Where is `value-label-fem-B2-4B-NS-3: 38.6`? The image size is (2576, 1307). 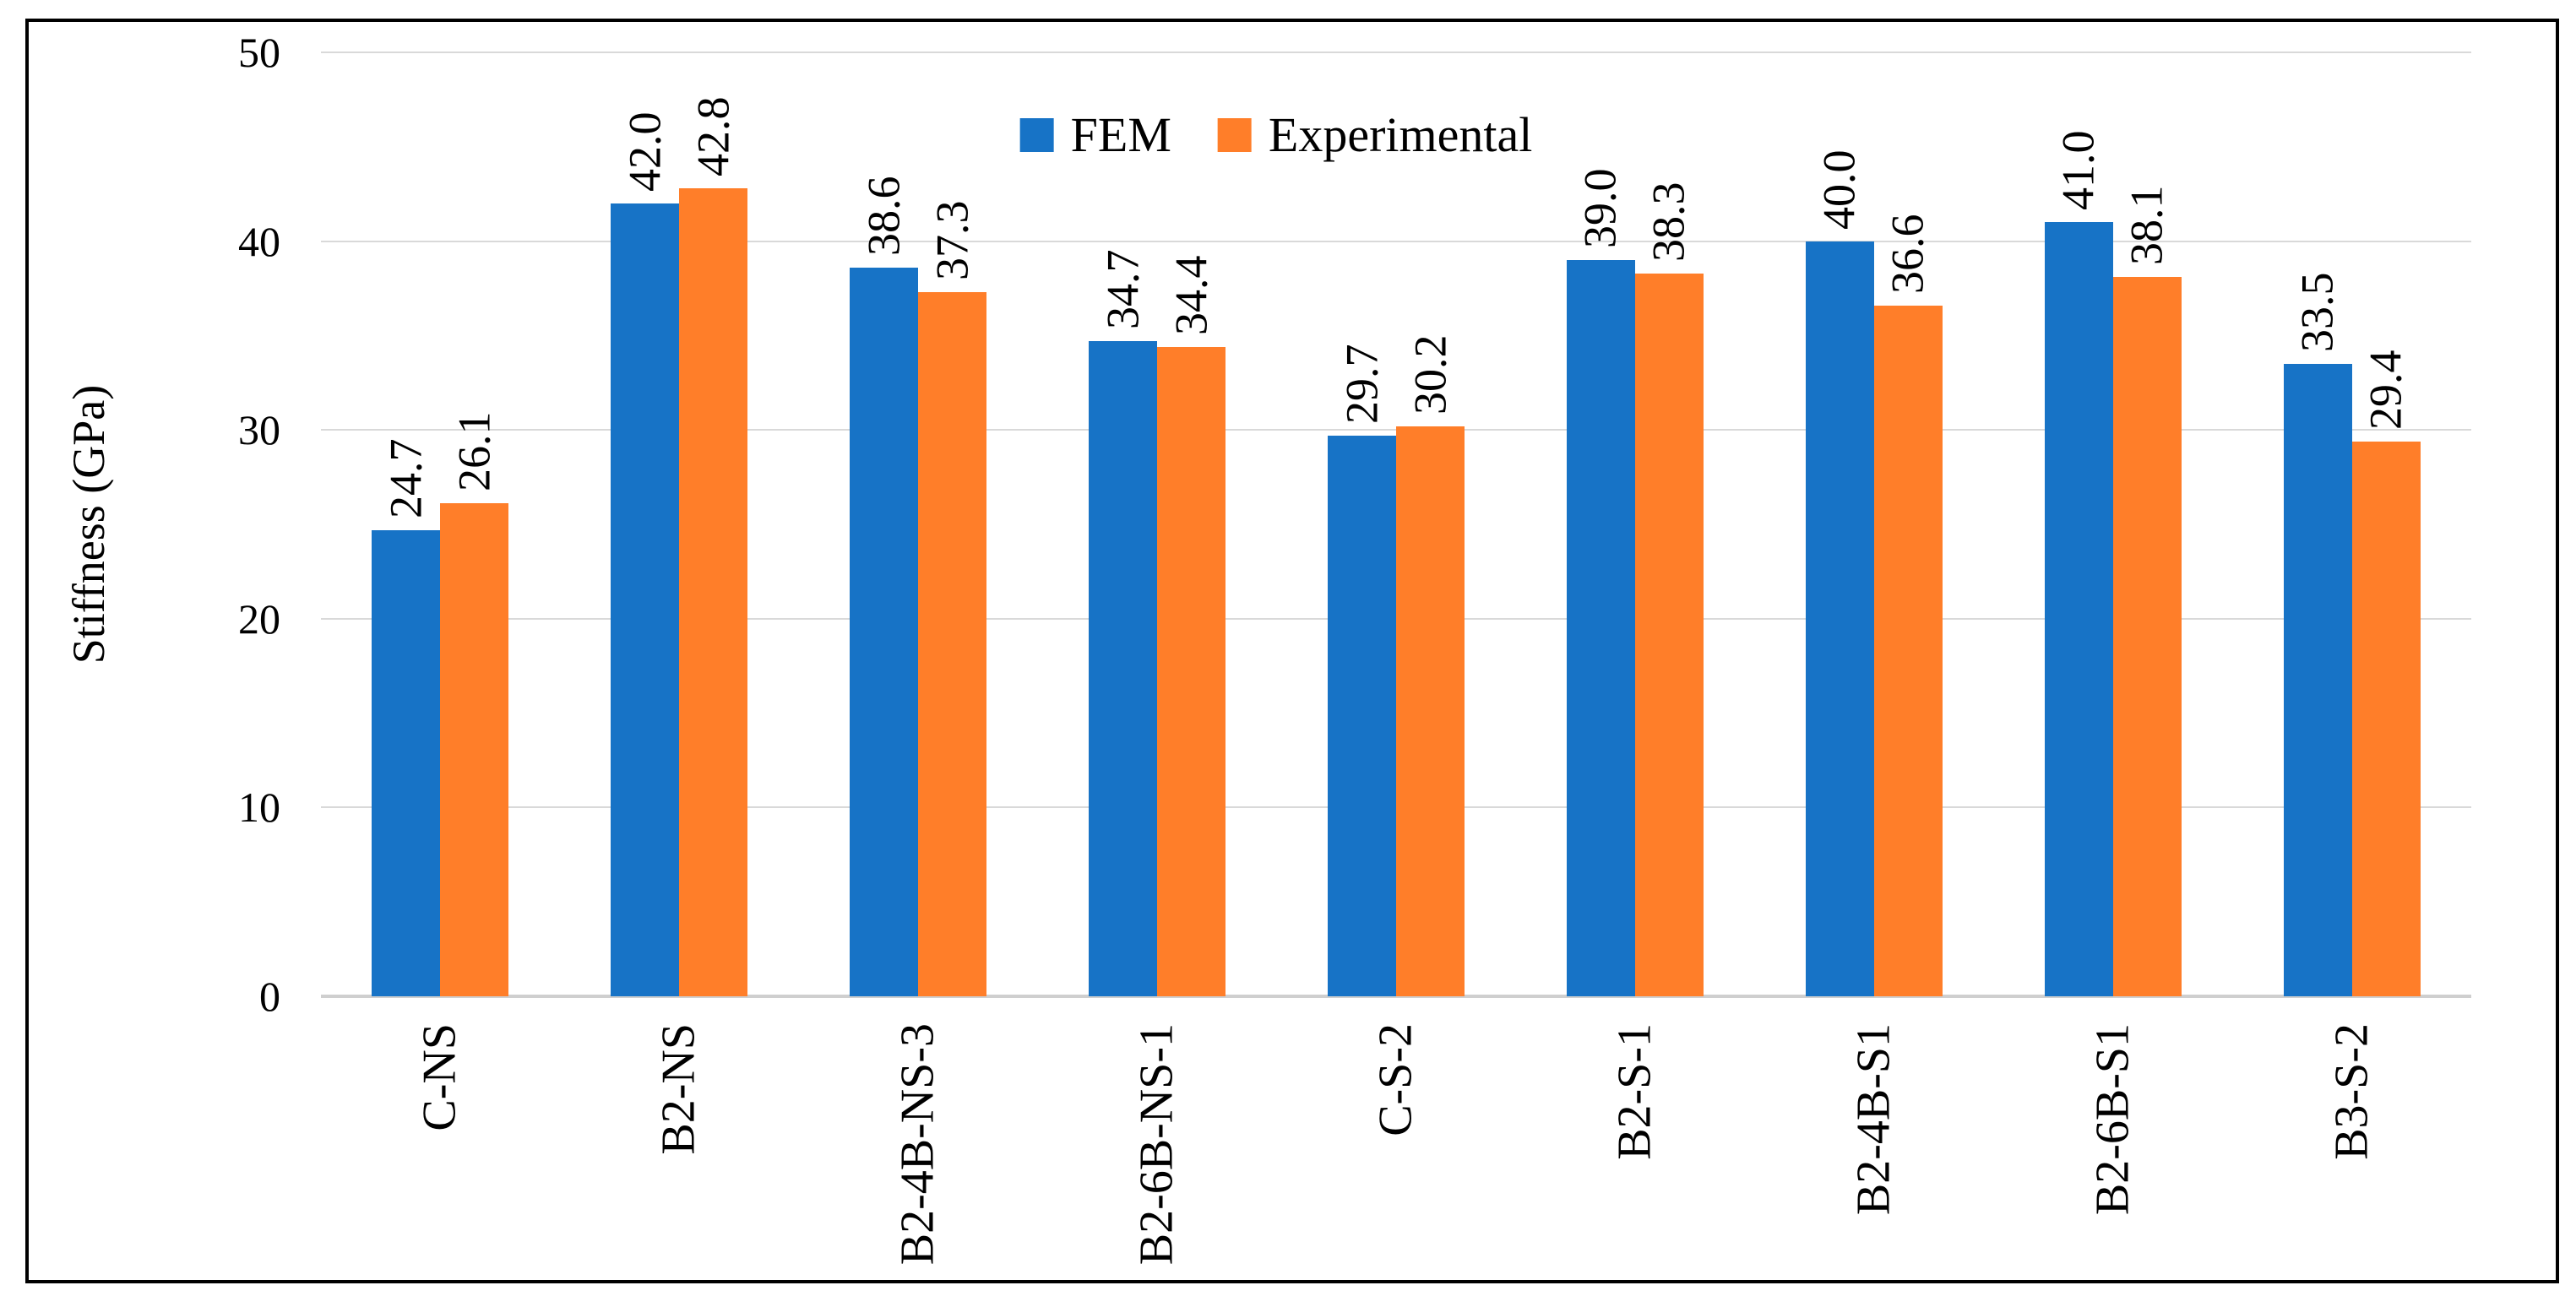 value-label-fem-B2-4B-NS-3: 38.6 is located at coordinates (884, 216).